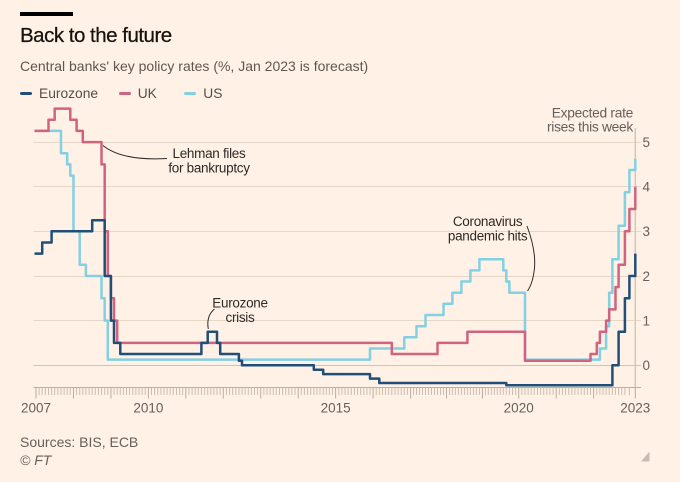 Image resolution: width=680 pixels, height=482 pixels. What do you see at coordinates (488, 221) in the screenshot?
I see `svg-text: Coronavirus` at bounding box center [488, 221].